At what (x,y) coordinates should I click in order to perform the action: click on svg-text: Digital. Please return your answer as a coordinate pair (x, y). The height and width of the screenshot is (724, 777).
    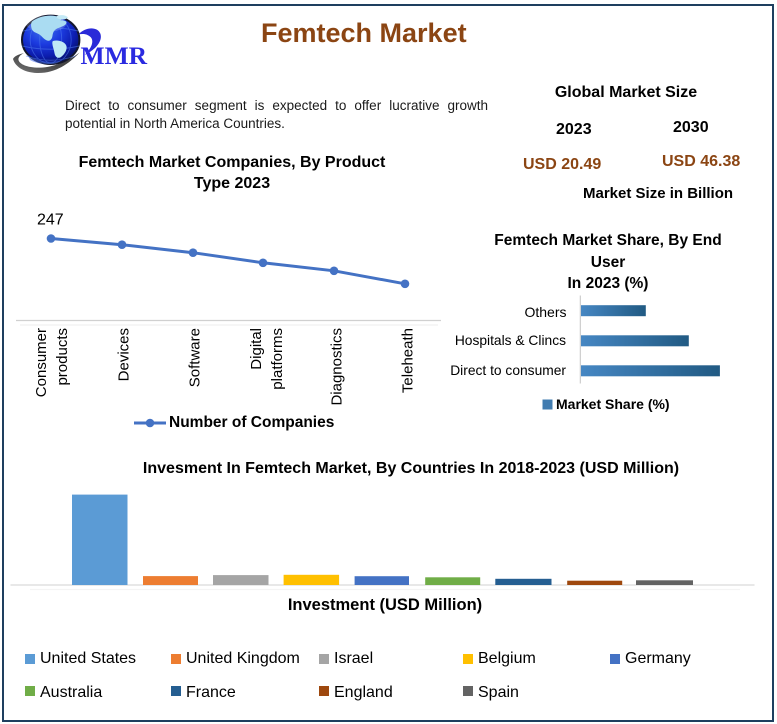
    Looking at the image, I should click on (256, 349).